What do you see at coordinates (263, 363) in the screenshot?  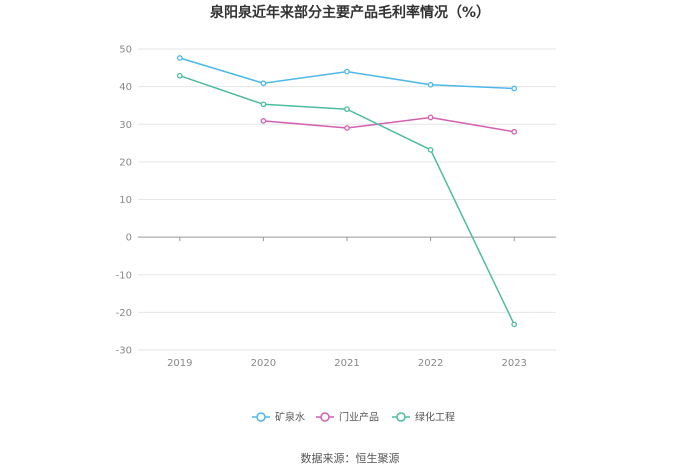 I see `x-tick-label: 2020` at bounding box center [263, 363].